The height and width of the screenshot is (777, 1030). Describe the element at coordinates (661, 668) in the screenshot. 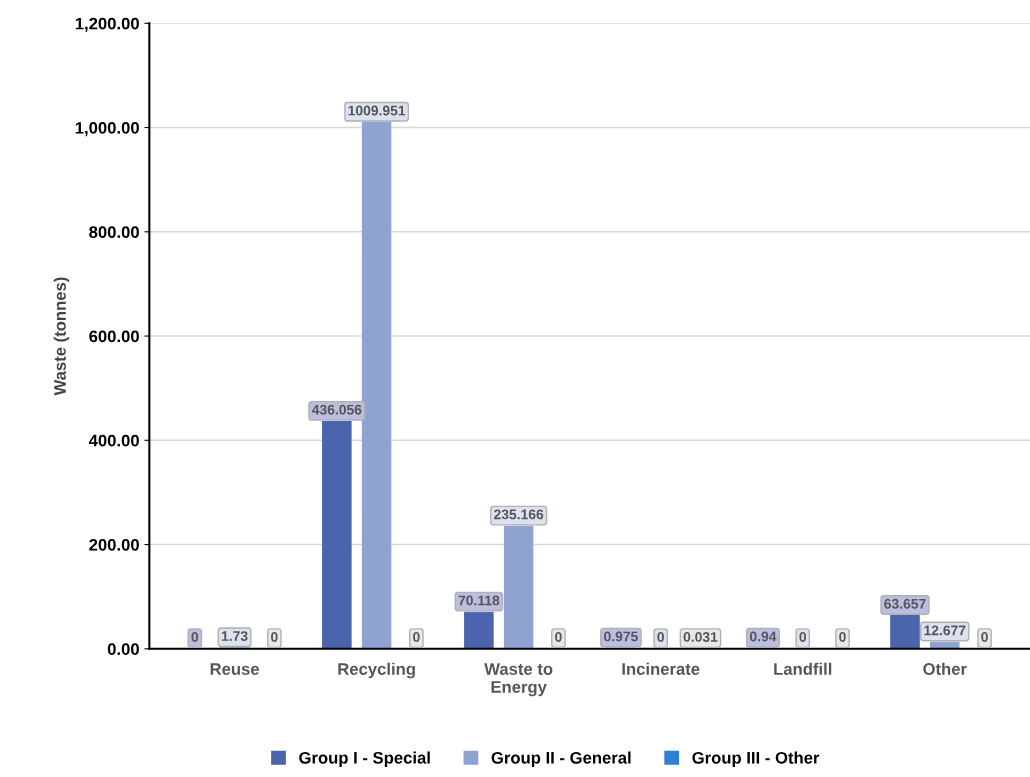

I see `x-tick-label: Incinerate` at that location.